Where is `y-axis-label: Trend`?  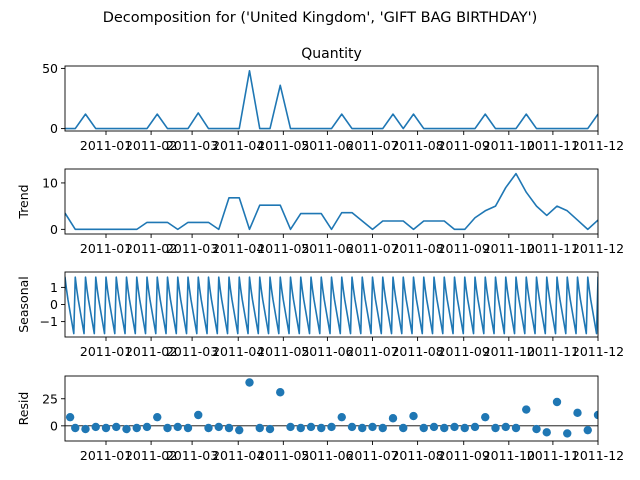
y-axis-label: Trend is located at coordinates (23, 201).